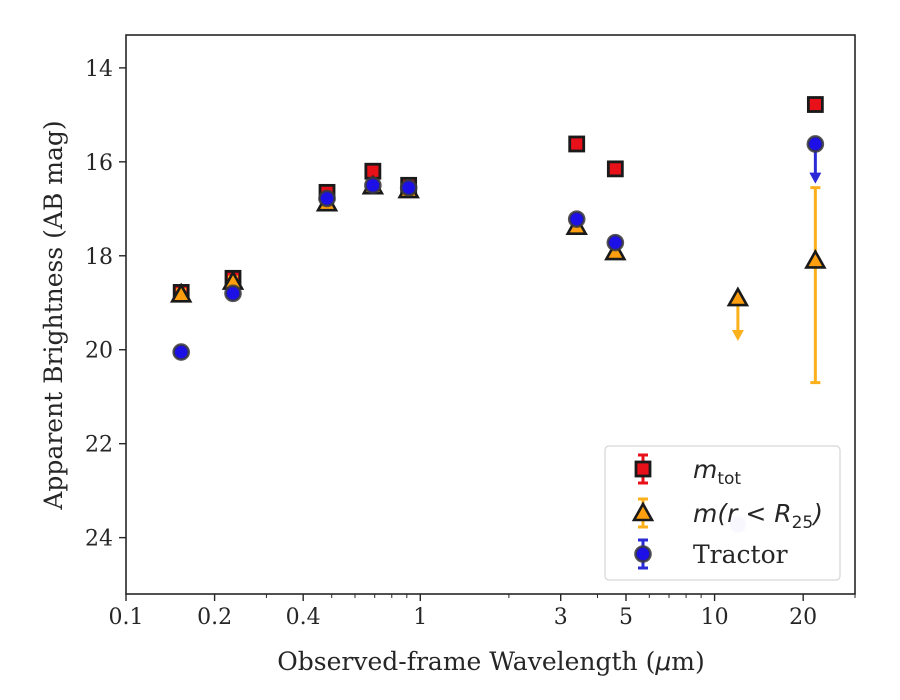  Describe the element at coordinates (662, 661) in the screenshot. I see `x-axis-label-unit: μ` at that location.